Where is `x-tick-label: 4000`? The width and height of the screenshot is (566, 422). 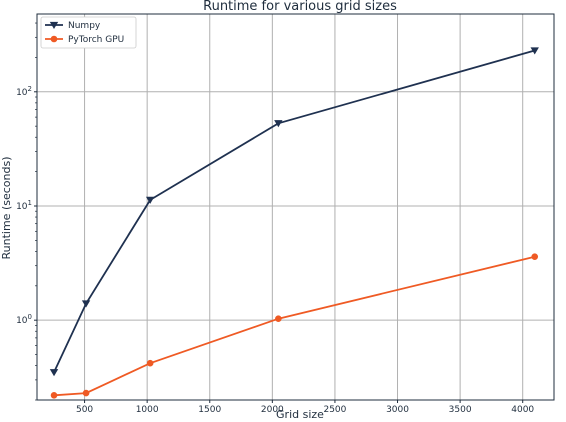 x-tick-label: 4000 is located at coordinates (522, 410).